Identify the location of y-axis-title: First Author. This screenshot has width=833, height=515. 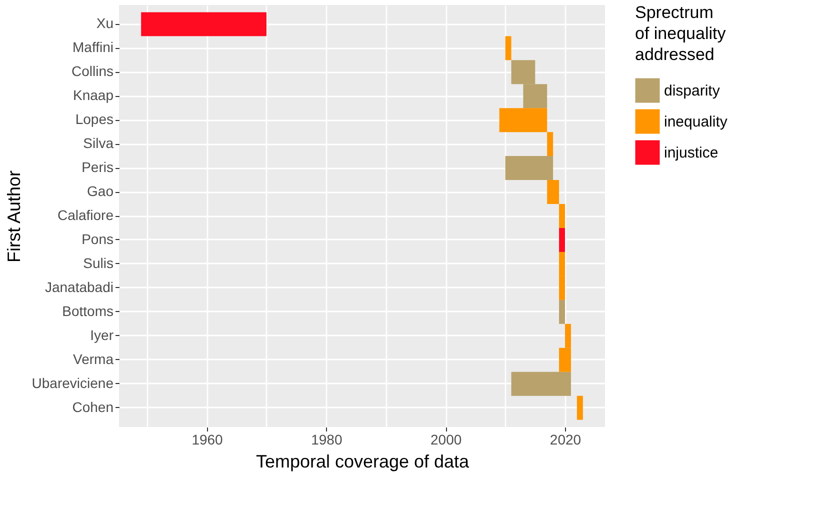
(14, 216).